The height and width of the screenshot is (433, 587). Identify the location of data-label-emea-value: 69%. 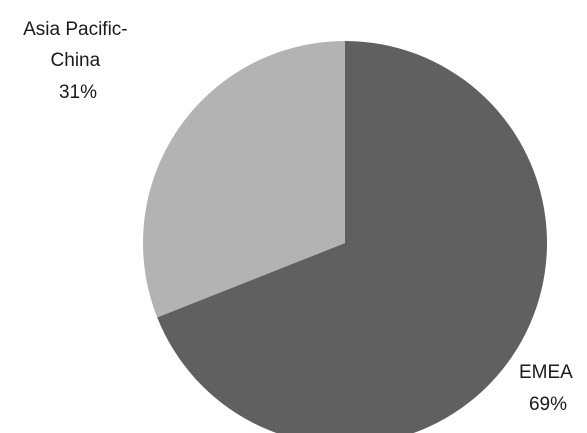
(548, 404).